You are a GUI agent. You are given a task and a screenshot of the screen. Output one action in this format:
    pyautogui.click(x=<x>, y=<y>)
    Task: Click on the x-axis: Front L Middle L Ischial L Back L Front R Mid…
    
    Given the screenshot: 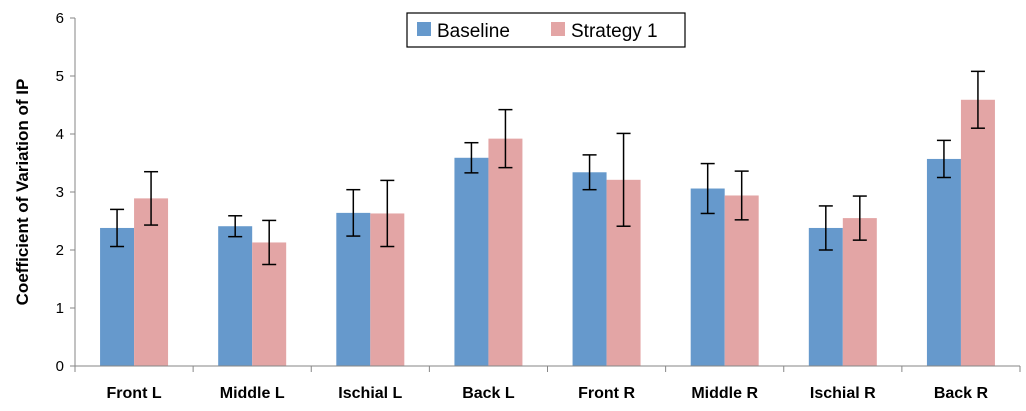 What is the action you would take?
    pyautogui.click(x=547, y=383)
    